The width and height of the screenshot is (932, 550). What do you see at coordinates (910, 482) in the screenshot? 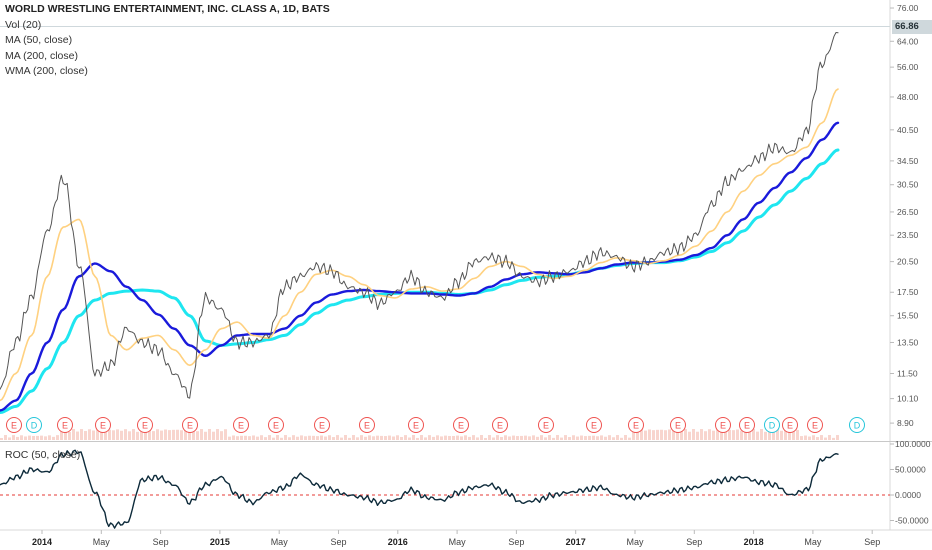
I see `roc-axis: 100.0000 50.0000 0.0000 -50.0000` at bounding box center [910, 482].